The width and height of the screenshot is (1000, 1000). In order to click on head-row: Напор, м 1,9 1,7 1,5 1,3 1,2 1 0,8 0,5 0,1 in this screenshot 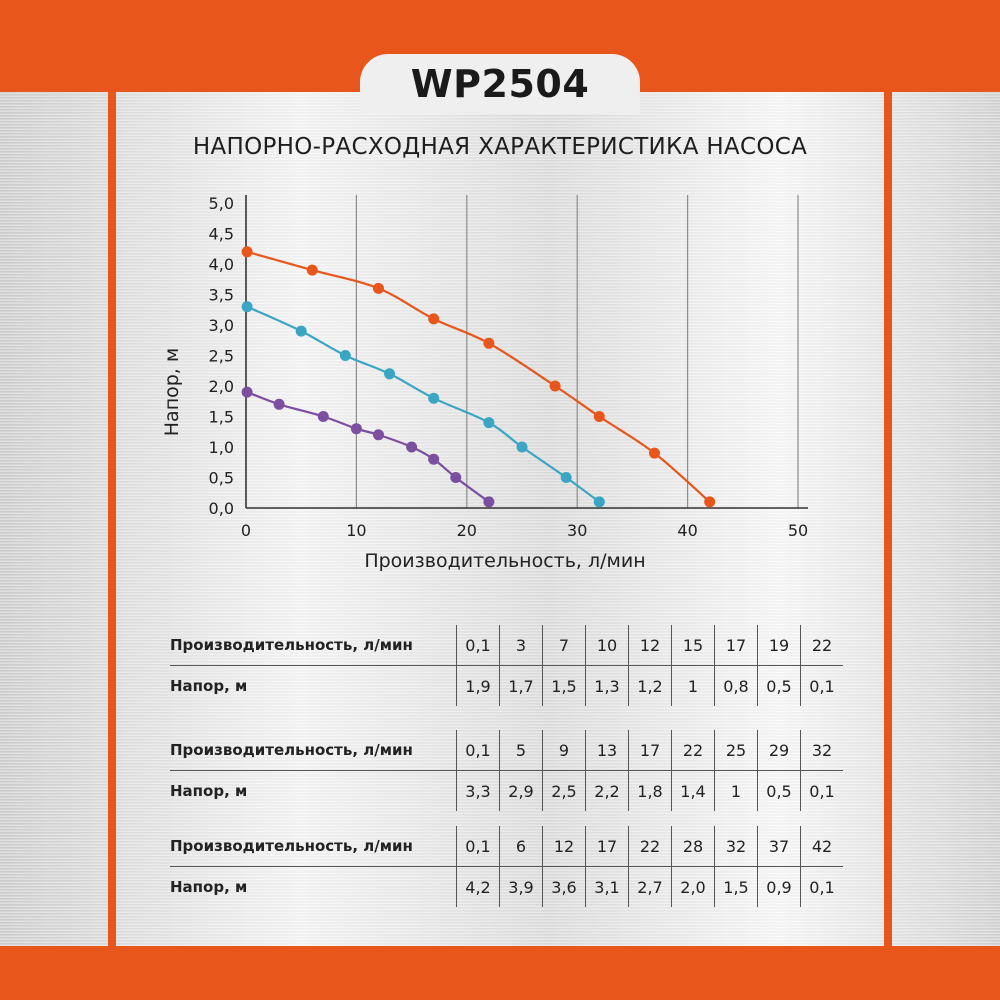, I will do `click(506, 685)`.